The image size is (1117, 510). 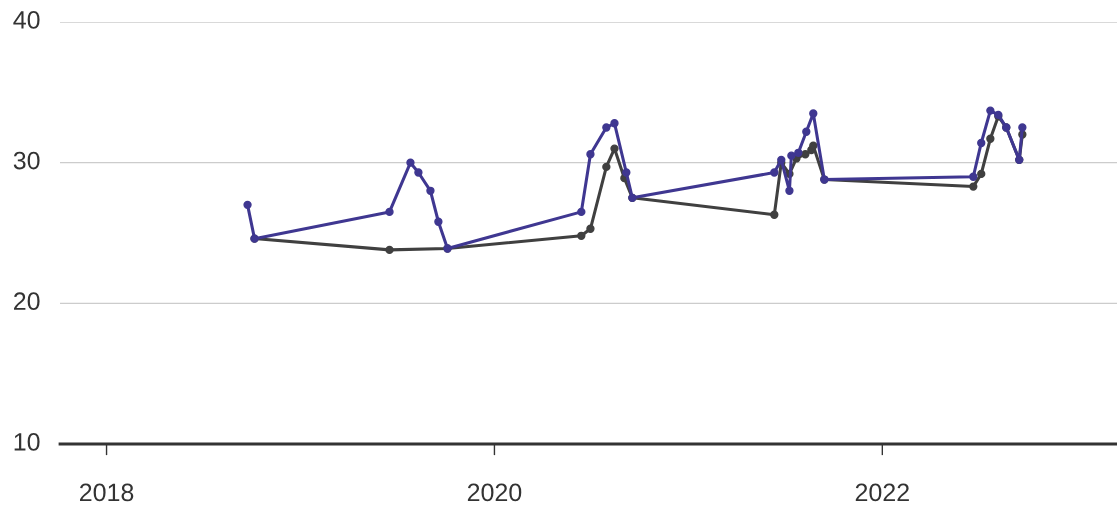 I want to click on x-tick-label: 2022, so click(x=882, y=492).